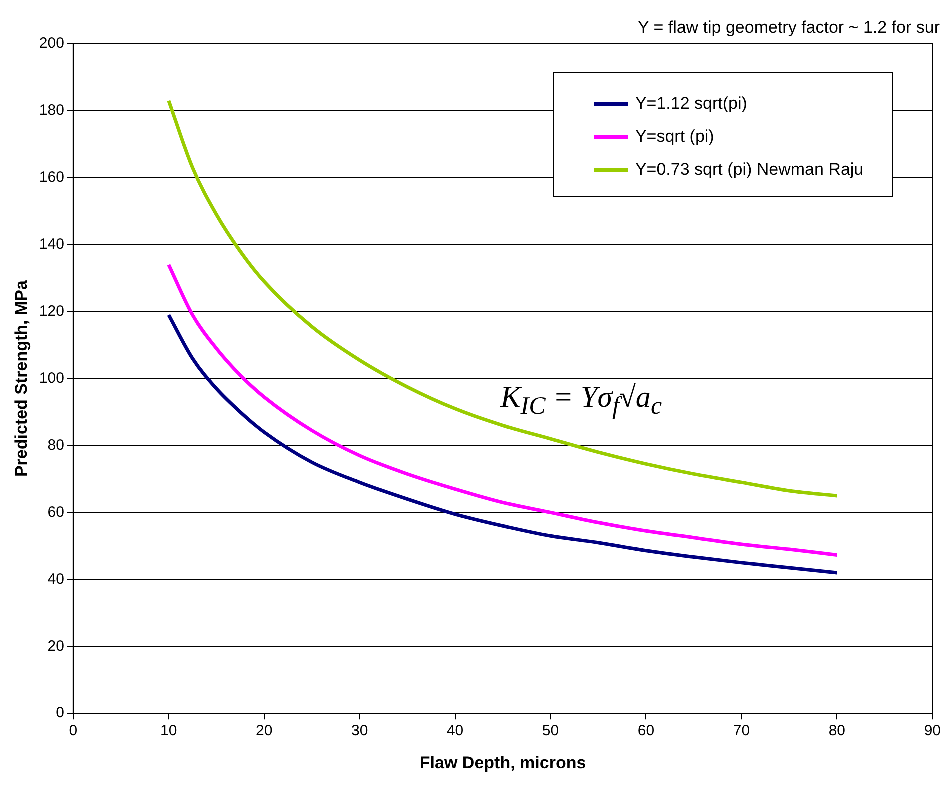 This screenshot has width=952, height=787. What do you see at coordinates (56, 512) in the screenshot?
I see `y-tick-label: 60` at bounding box center [56, 512].